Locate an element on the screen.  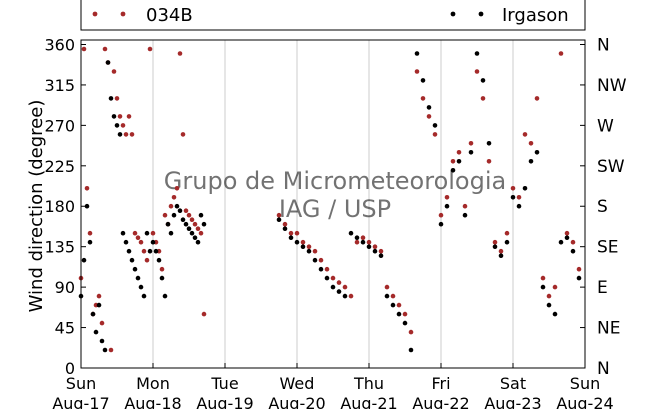
x-tick-day-3: Wed is located at coordinates (297, 383).